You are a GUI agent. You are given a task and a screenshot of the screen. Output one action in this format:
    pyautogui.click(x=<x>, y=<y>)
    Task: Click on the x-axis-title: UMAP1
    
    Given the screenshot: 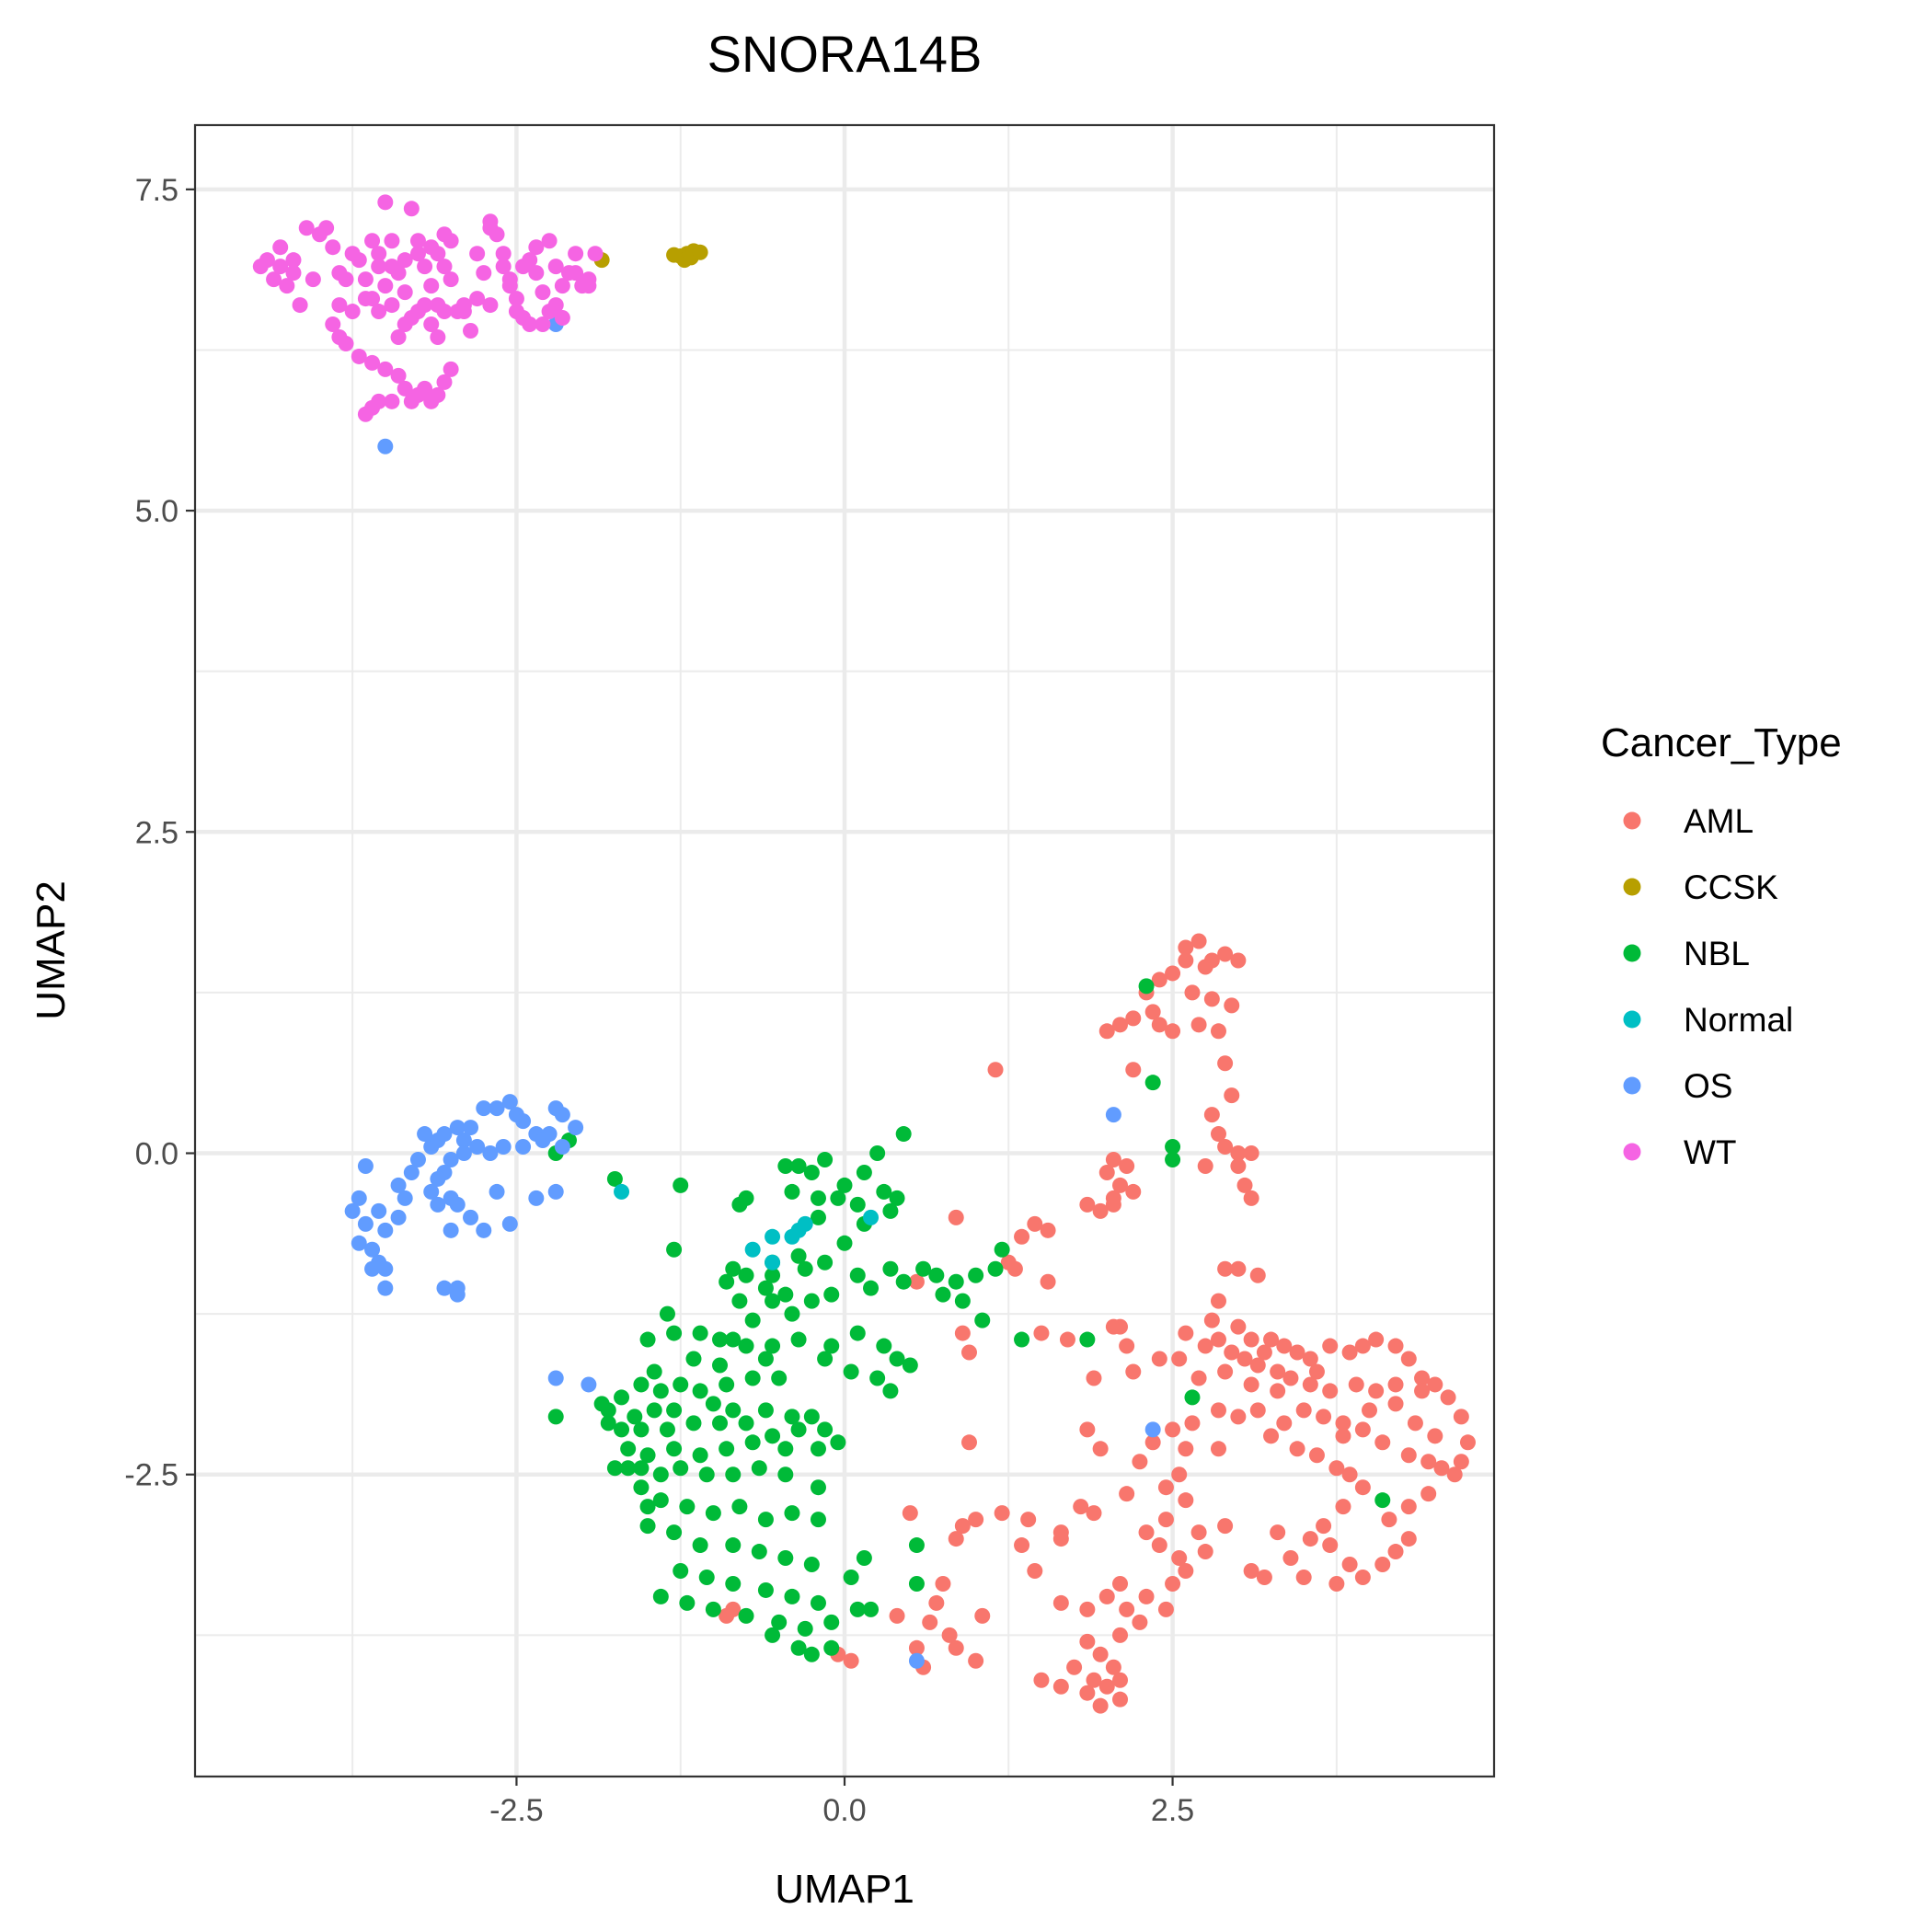 What is the action you would take?
    pyautogui.click(x=844, y=1890)
    